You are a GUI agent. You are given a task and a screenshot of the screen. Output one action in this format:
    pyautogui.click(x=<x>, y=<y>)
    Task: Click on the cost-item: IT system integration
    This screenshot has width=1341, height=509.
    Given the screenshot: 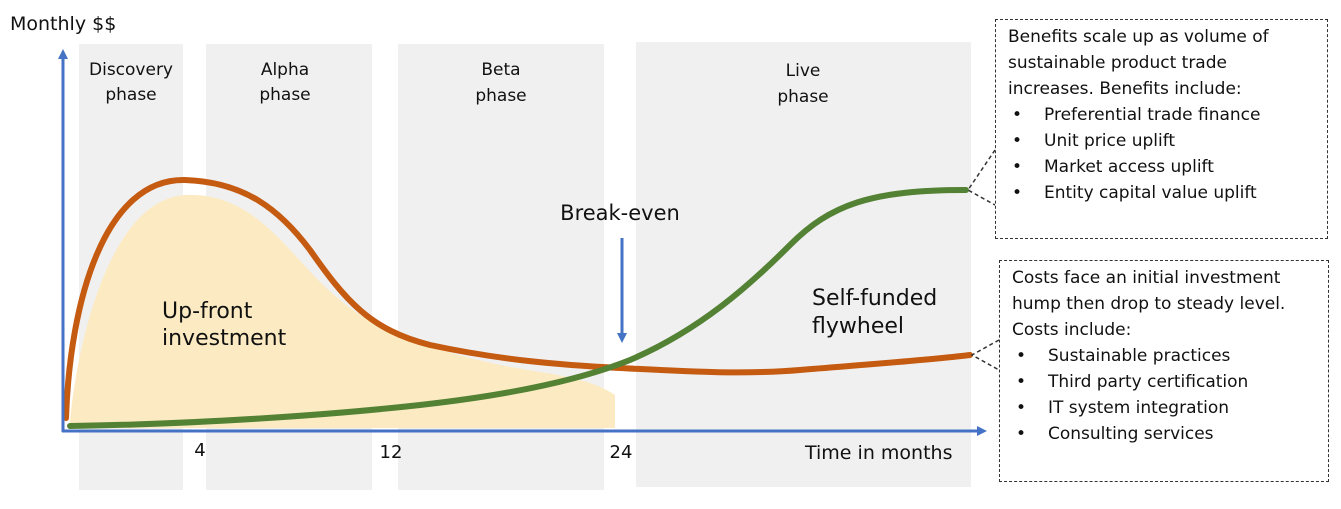 What is the action you would take?
    pyautogui.click(x=1166, y=408)
    